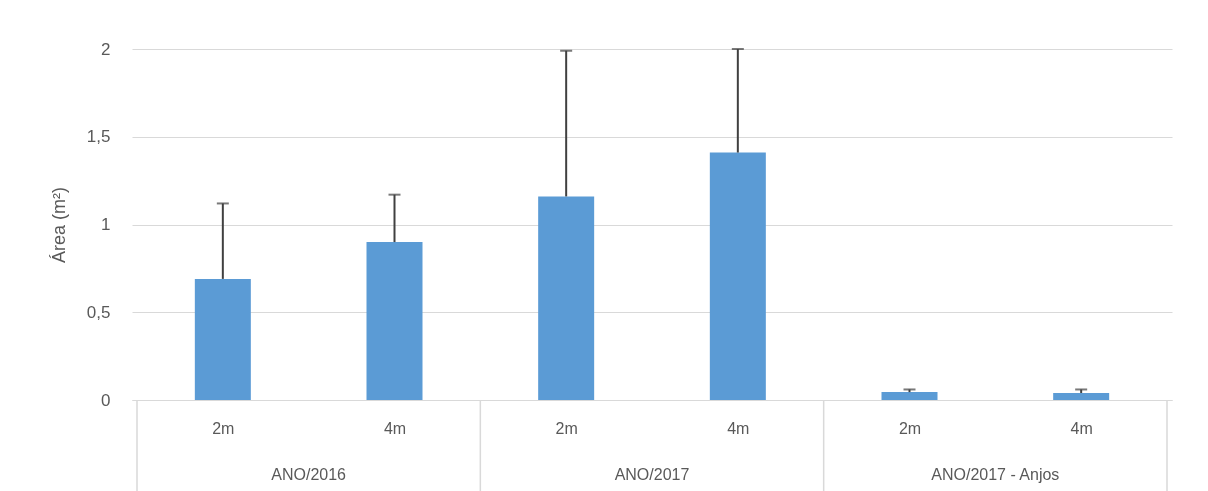 Image resolution: width=1208 pixels, height=491 pixels. Describe the element at coordinates (995, 474) in the screenshot. I see `text: ANO/2017 - Anjos` at that location.